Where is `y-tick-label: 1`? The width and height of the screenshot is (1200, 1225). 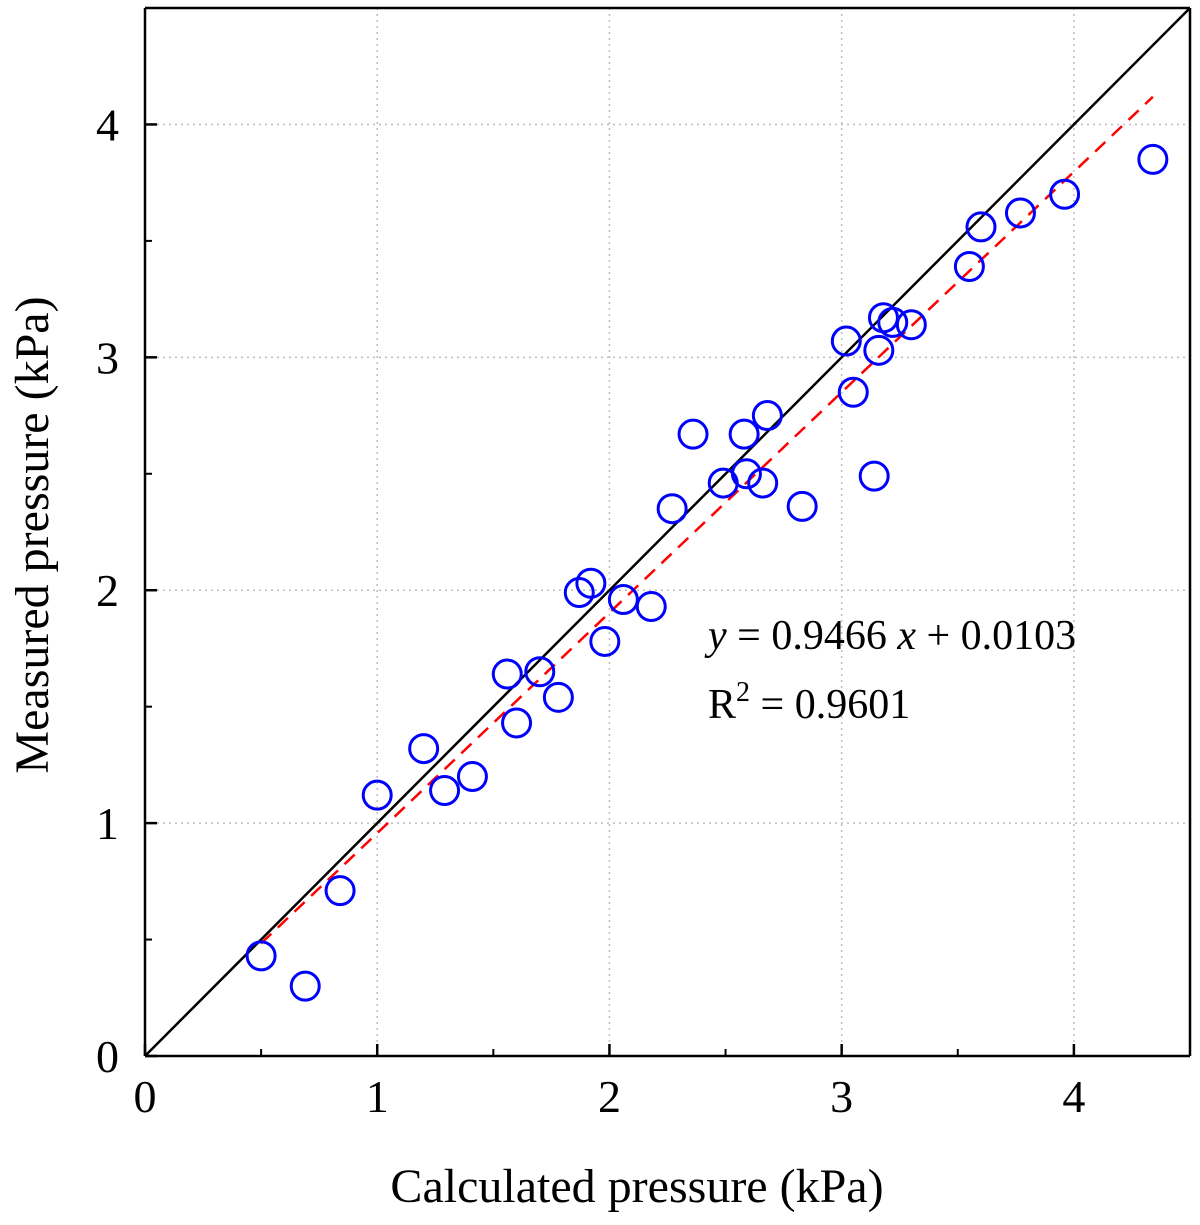 y-tick-label: 1 is located at coordinates (107, 823).